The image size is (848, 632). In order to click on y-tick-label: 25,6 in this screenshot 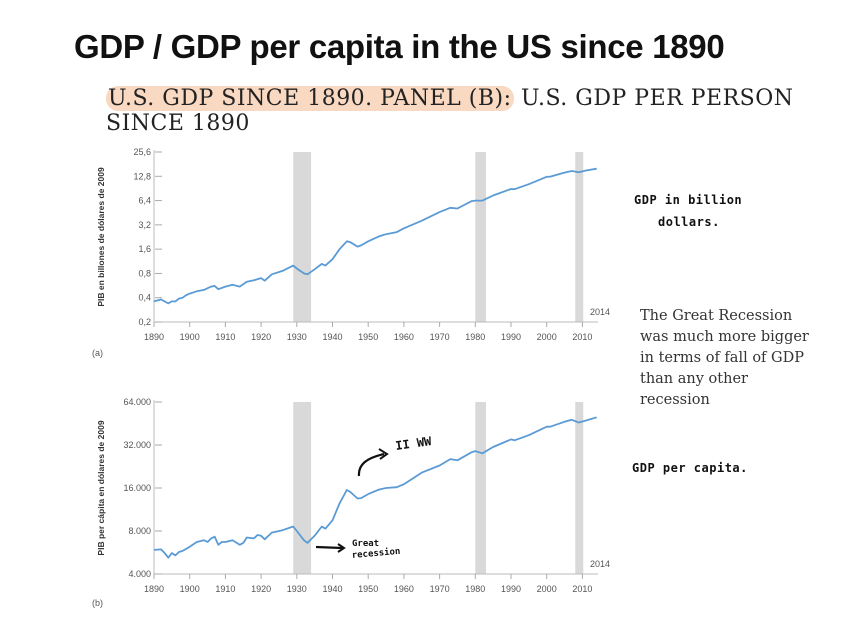, I will do `click(142, 152)`.